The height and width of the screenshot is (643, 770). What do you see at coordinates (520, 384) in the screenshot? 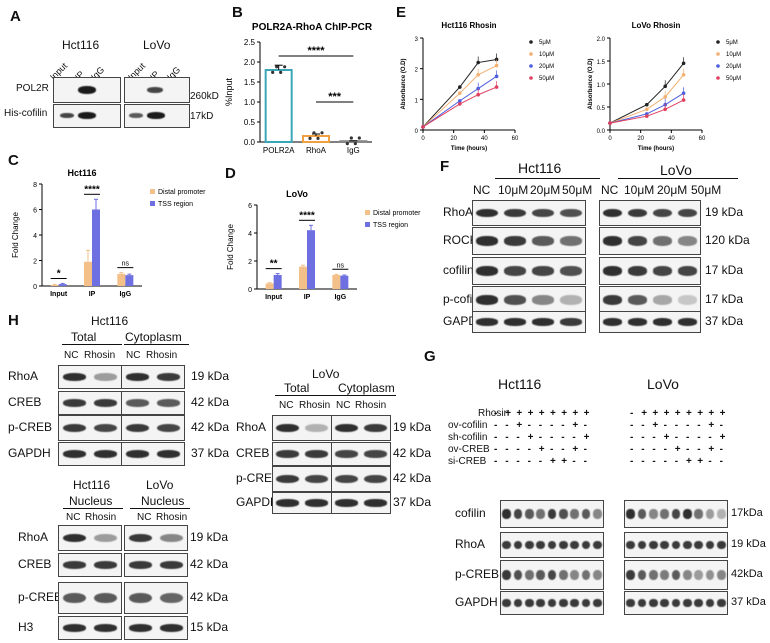
I see `panel-g-cell1: Hct116` at bounding box center [520, 384].